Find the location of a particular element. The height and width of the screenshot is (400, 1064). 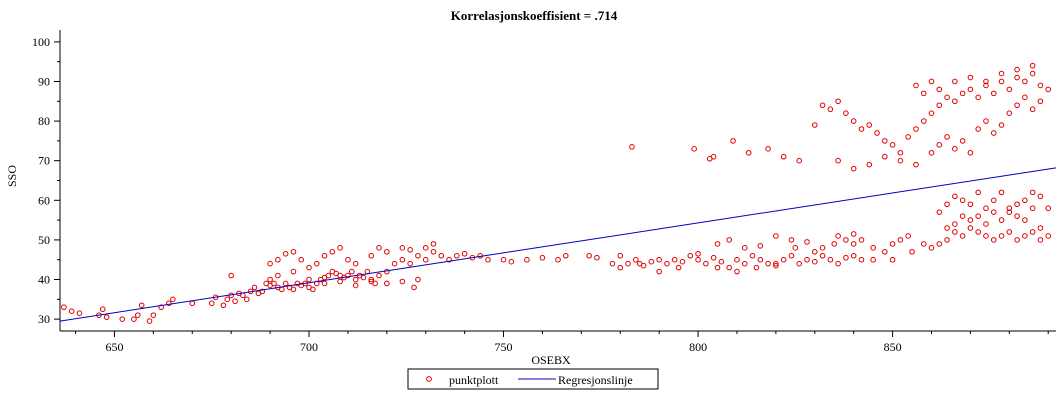

legend: punktplott Regresjonslinje is located at coordinates (533, 379).